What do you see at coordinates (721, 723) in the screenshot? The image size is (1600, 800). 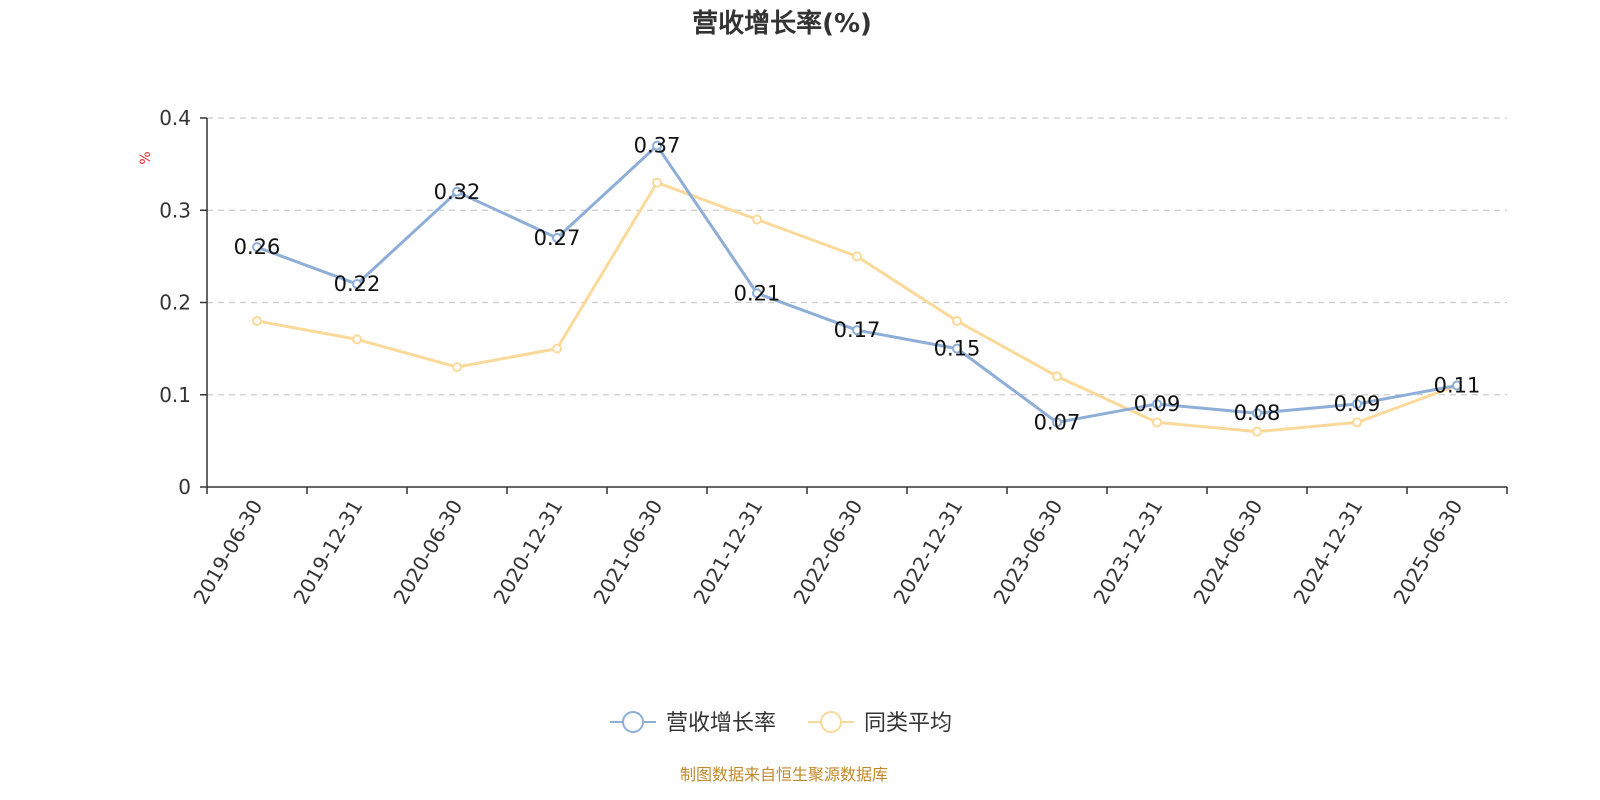 I see `legend-label: 营收增长率` at bounding box center [721, 723].